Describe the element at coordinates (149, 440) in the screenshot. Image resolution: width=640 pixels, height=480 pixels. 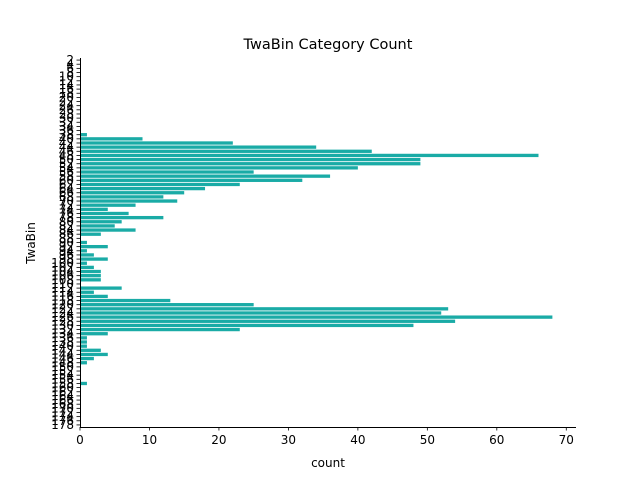
I see `x-tick-label-10: 10` at that location.